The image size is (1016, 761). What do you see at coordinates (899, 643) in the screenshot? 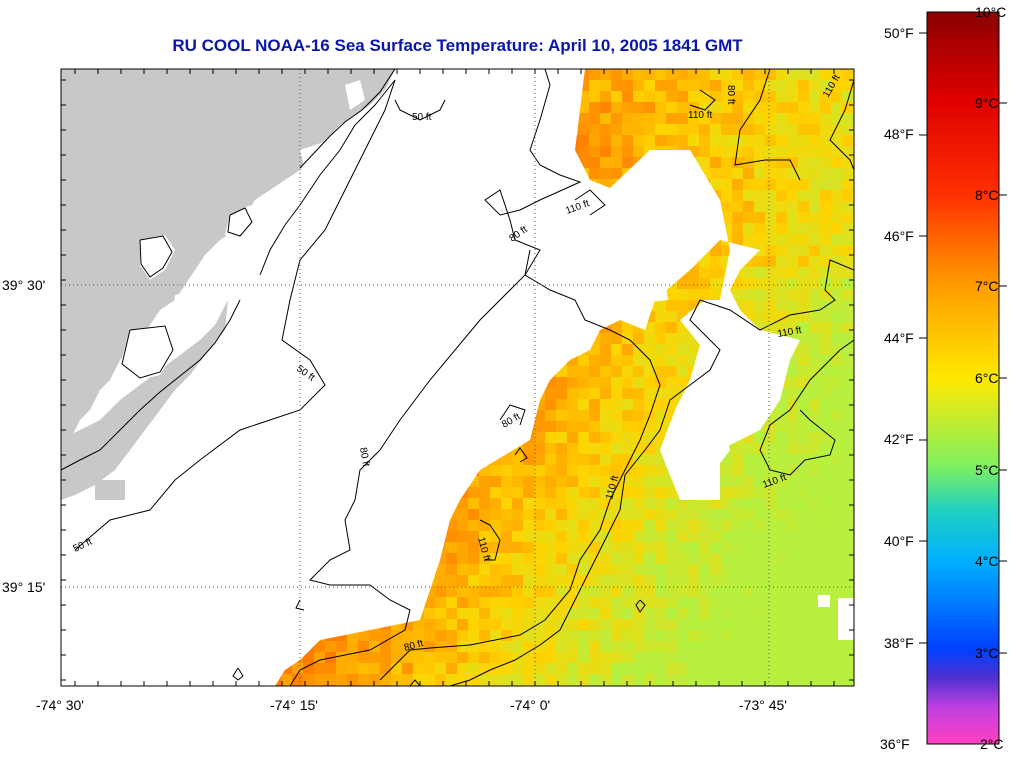
I see `scale-label-f: 38°F` at bounding box center [899, 643].